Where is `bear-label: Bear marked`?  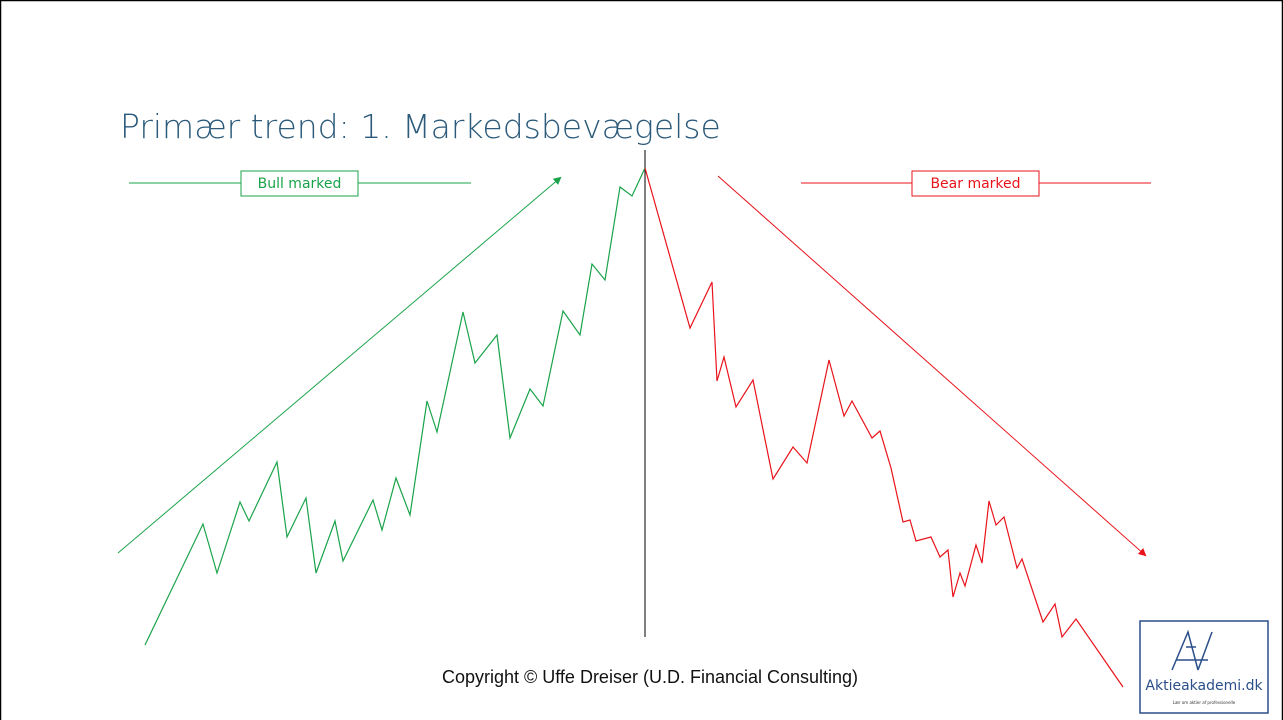 bear-label: Bear marked is located at coordinates (975, 184).